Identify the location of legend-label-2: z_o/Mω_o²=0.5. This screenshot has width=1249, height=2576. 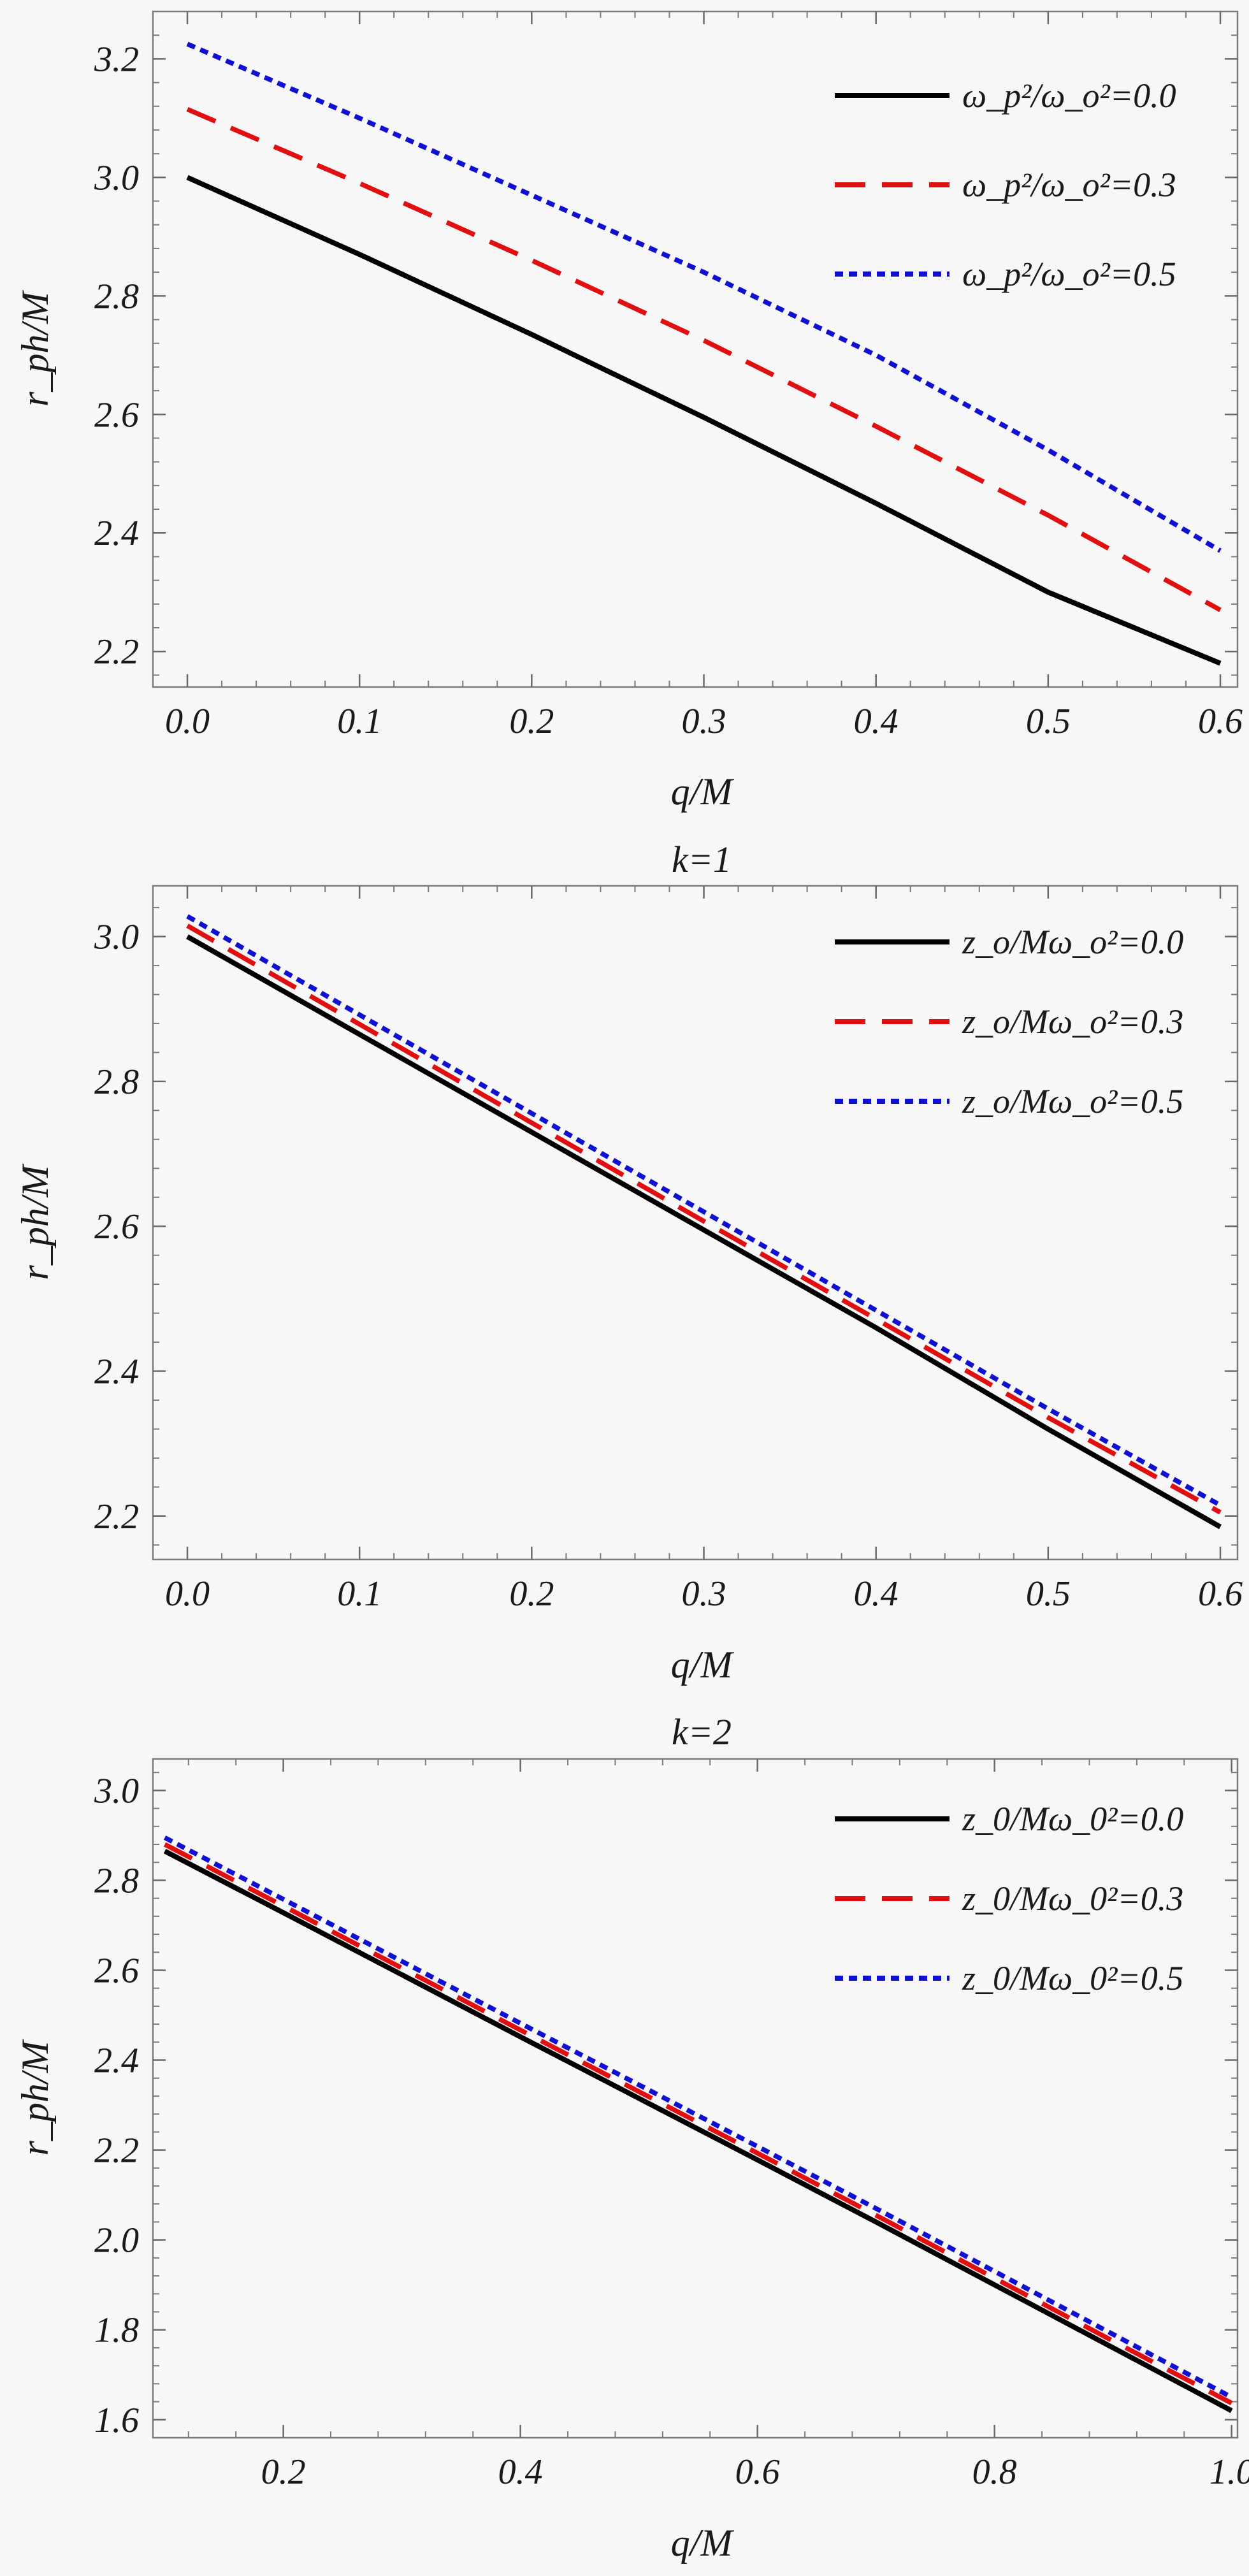
(1072, 1101).